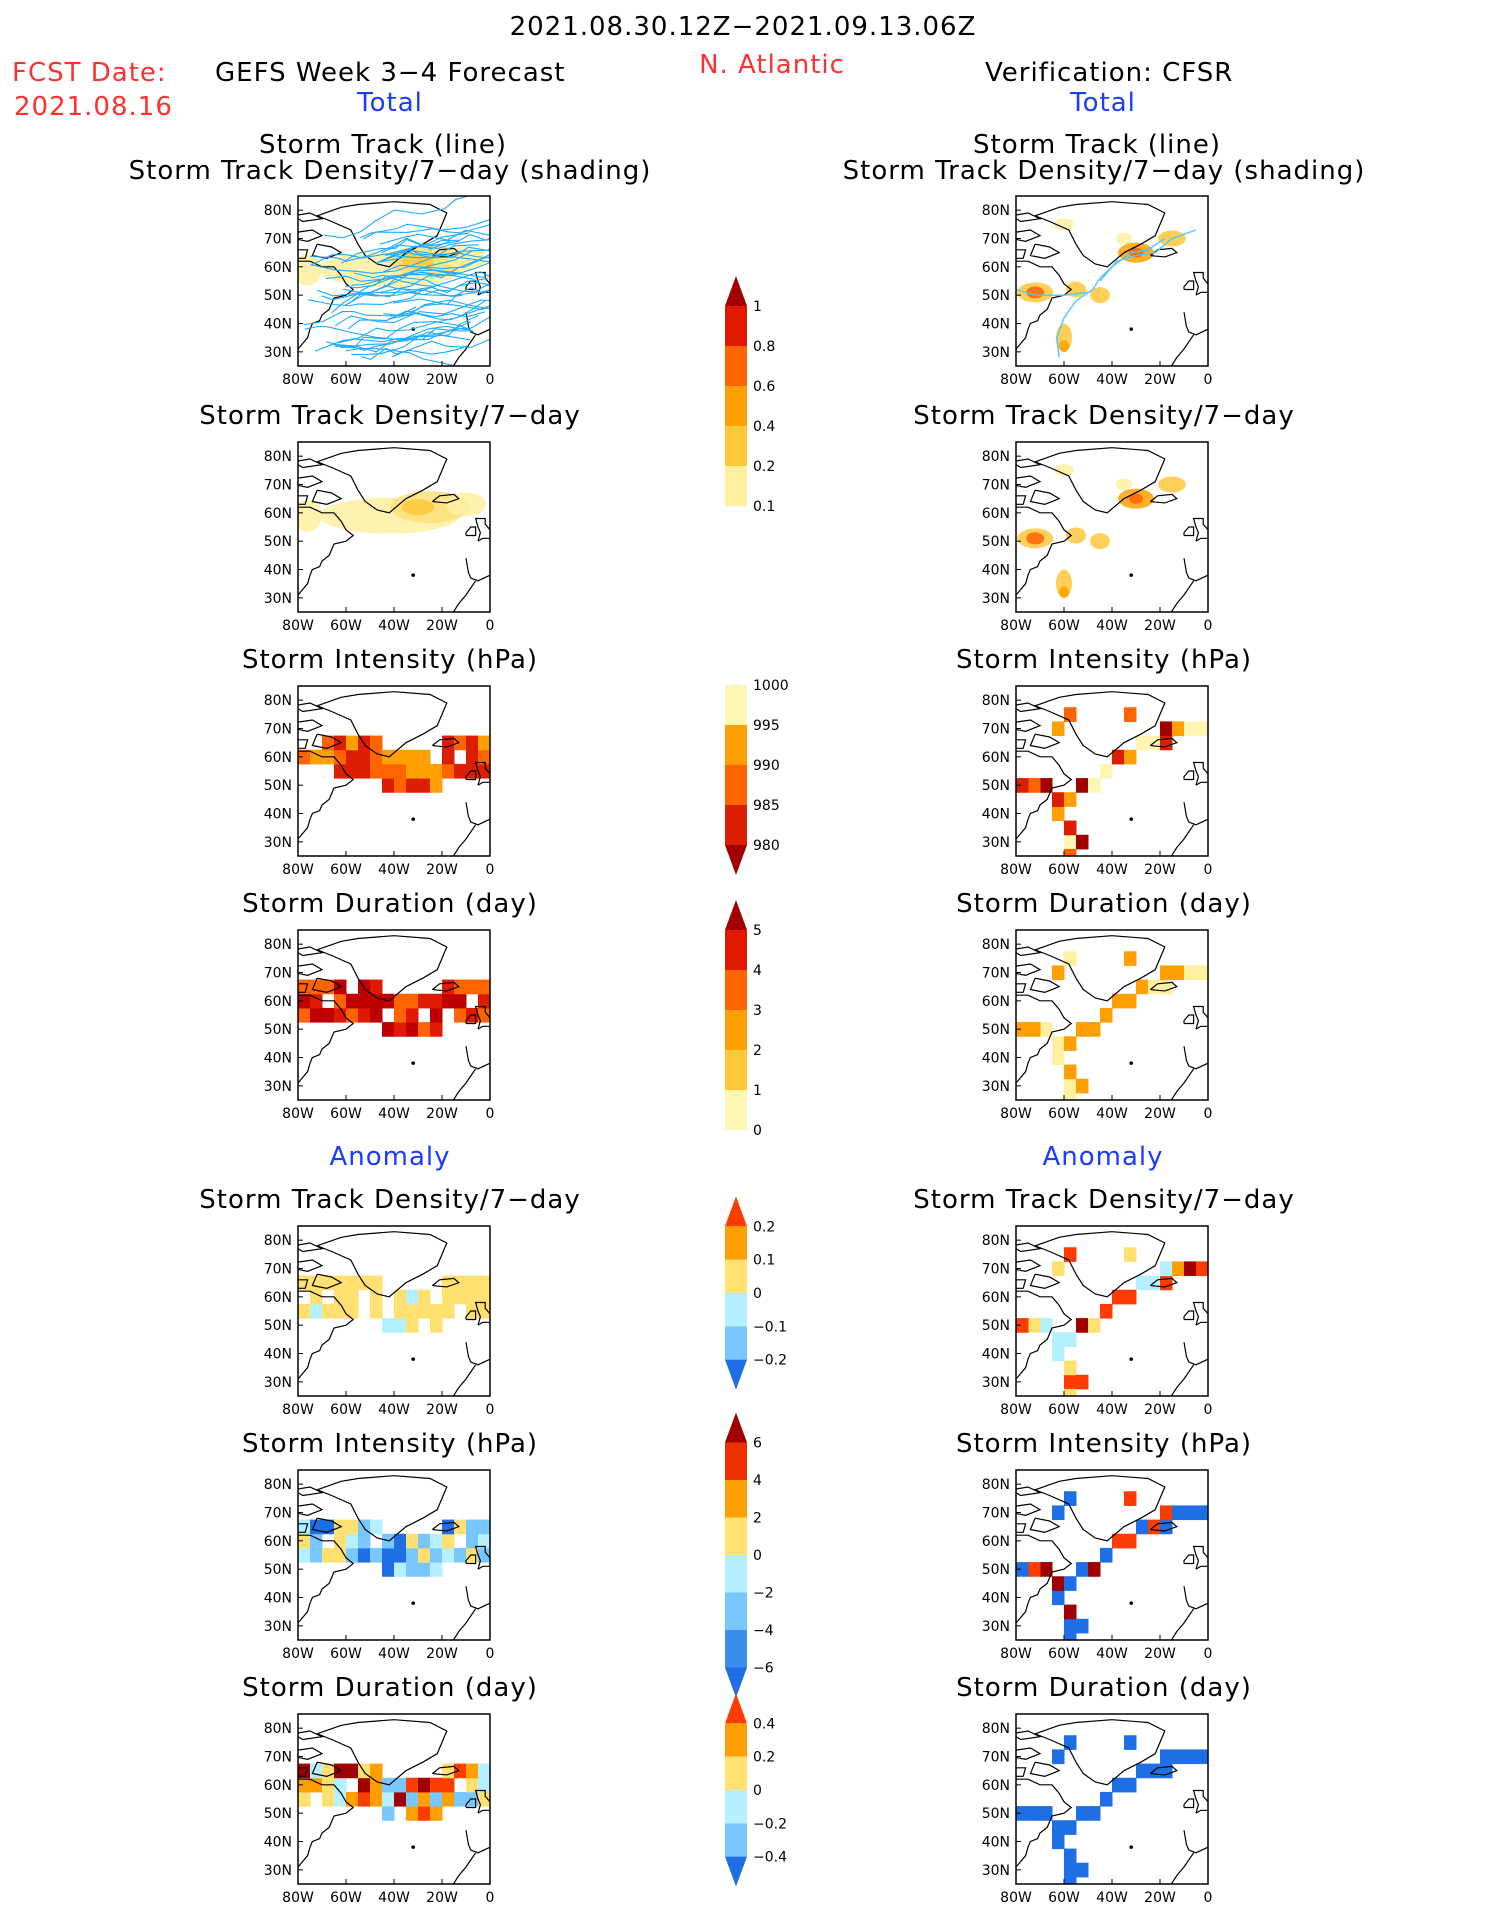 Image resolution: width=1487 pixels, height=1925 pixels. What do you see at coordinates (770, 1858) in the screenshot?
I see `colorbar-label: −0.4` at bounding box center [770, 1858].